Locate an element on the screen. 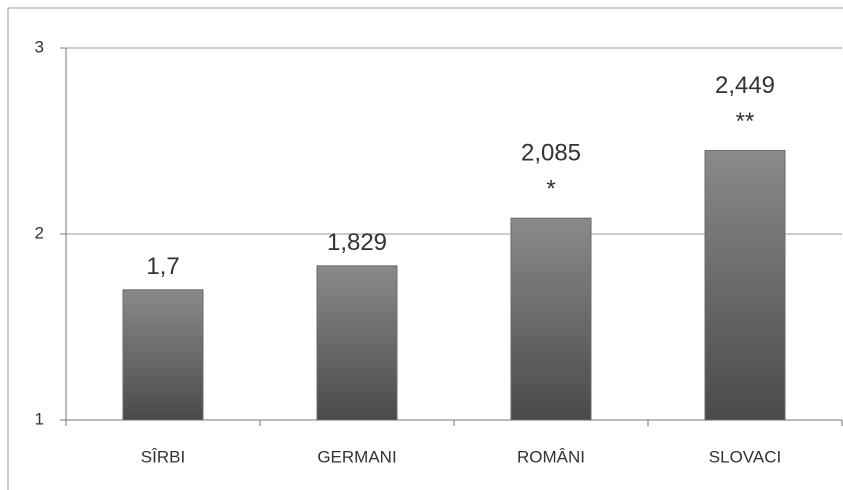 The height and width of the screenshot is (490, 843). value-label: 1,7 is located at coordinates (162, 266).